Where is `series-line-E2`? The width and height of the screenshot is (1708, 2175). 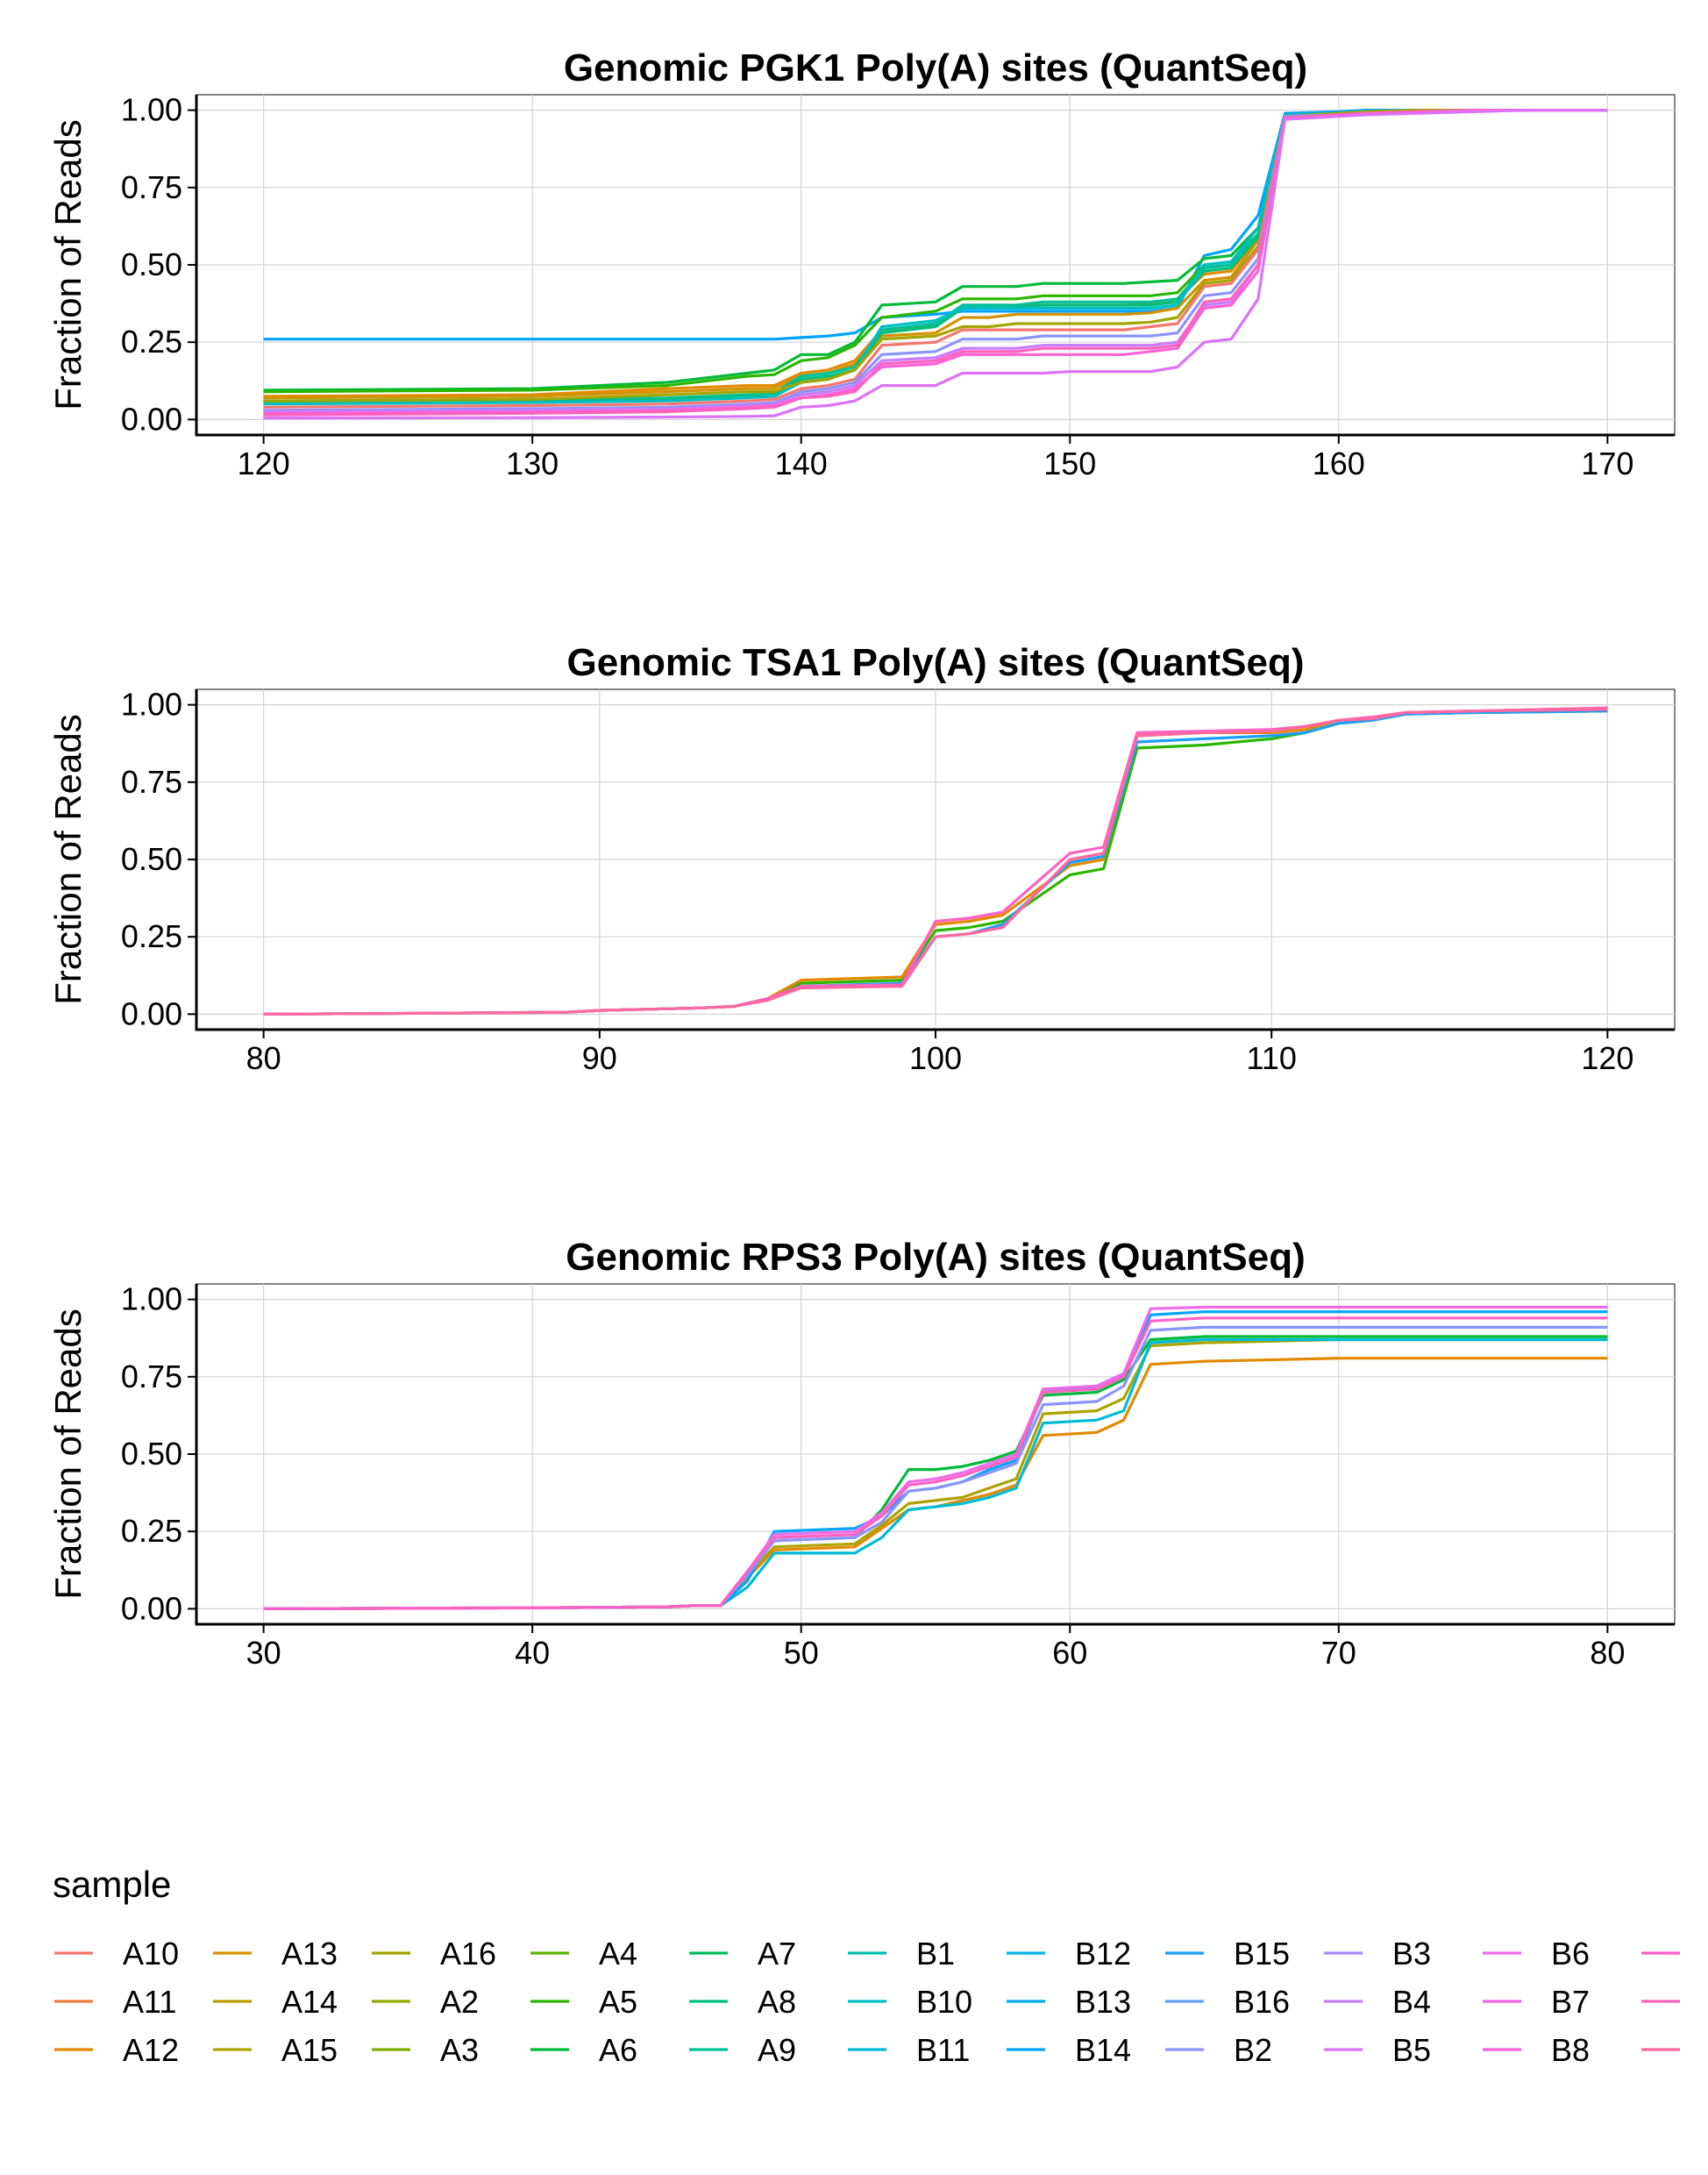 series-line-E2 is located at coordinates (935, 862).